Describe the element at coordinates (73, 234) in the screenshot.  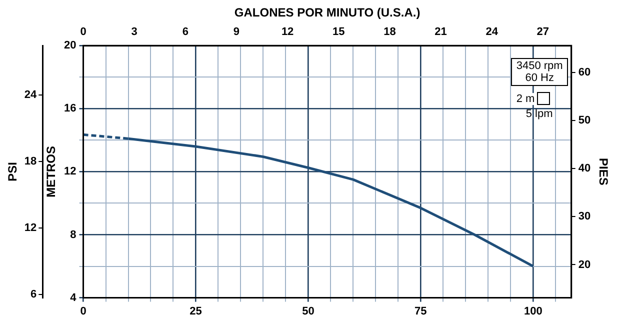
I see `y-tick-label: 8` at that location.